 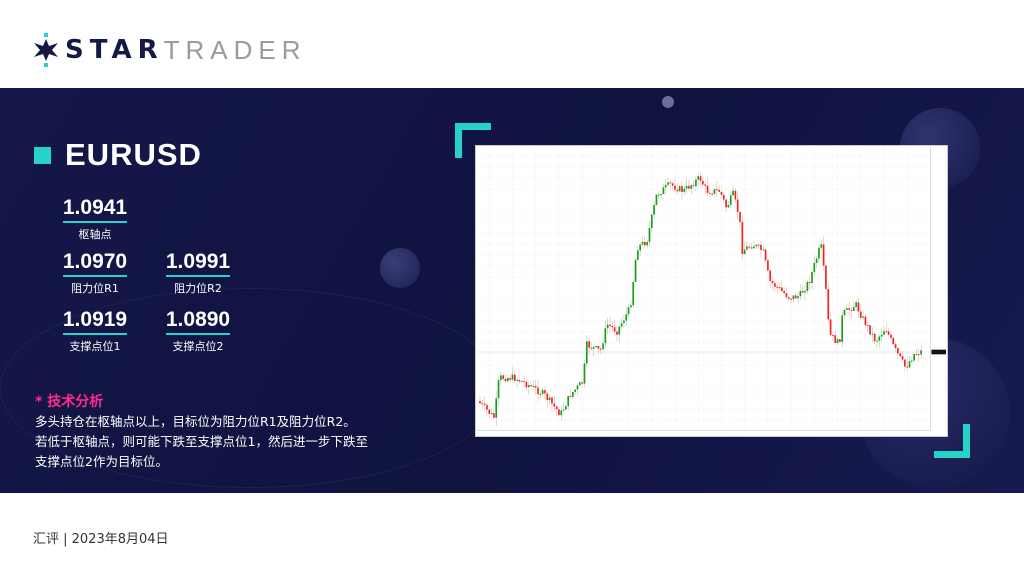 What do you see at coordinates (966, 441) in the screenshot?
I see `corner-bracket` at bounding box center [966, 441].